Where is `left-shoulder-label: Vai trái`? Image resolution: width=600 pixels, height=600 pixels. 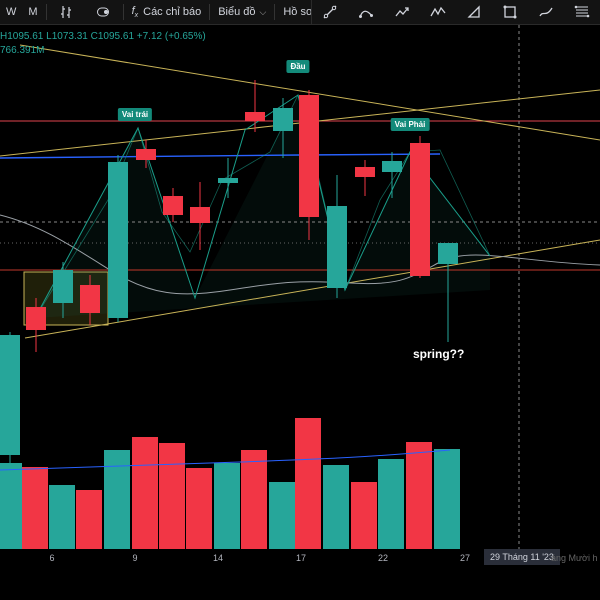
left-shoulder-label: Vai trái is located at coordinates (135, 114).